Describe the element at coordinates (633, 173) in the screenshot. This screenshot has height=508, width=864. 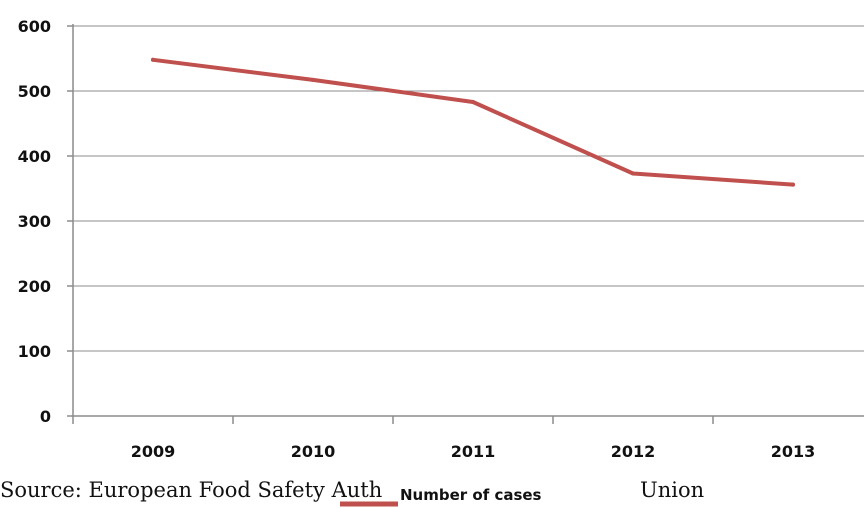
I see `data-point-2012` at that location.